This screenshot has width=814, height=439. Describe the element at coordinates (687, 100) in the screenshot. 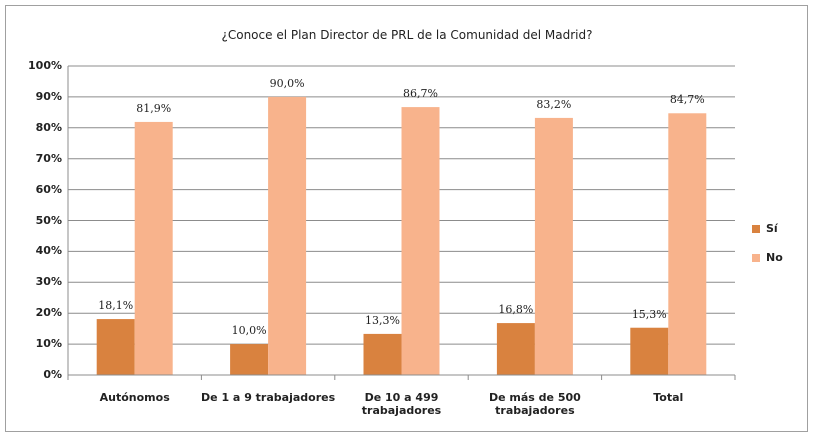

I see `data-label: 84,7%` at that location.